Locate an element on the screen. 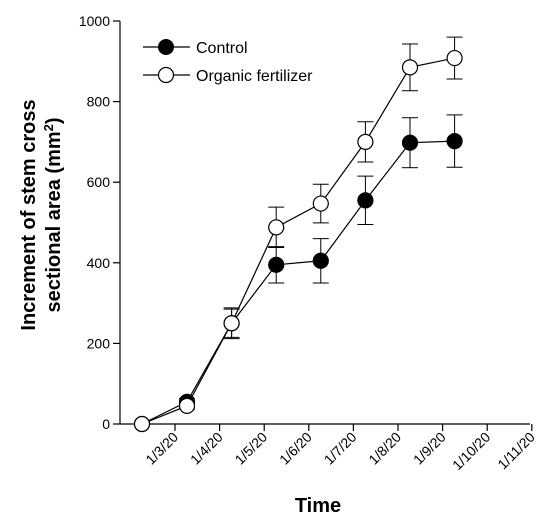  y-tick-label: 400 is located at coordinates (99, 263).